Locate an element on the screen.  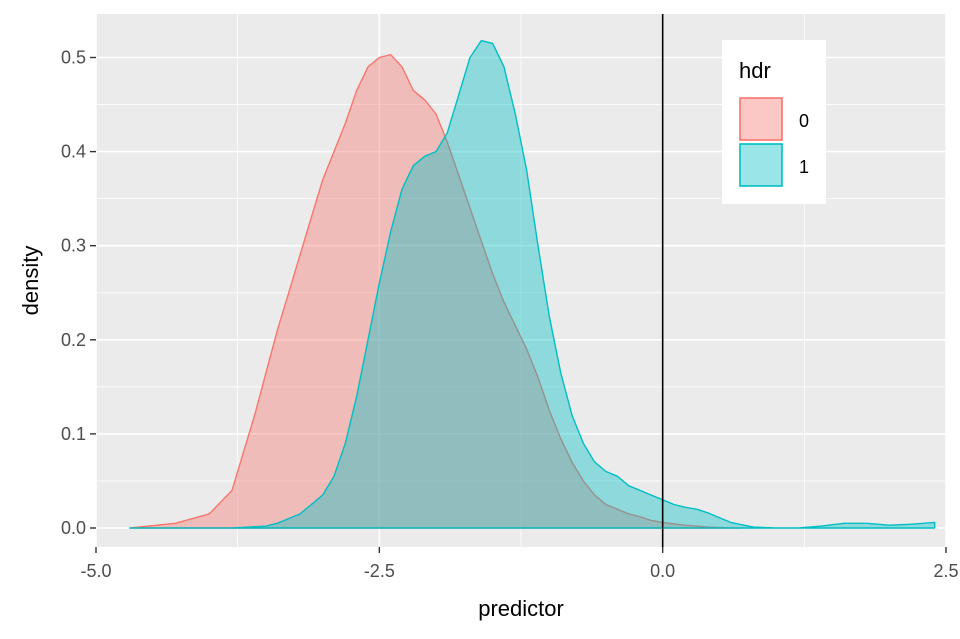
y-axis: 0.0 0.1 0.2 0.3 0.4 0.5 is located at coordinates (78, 293).